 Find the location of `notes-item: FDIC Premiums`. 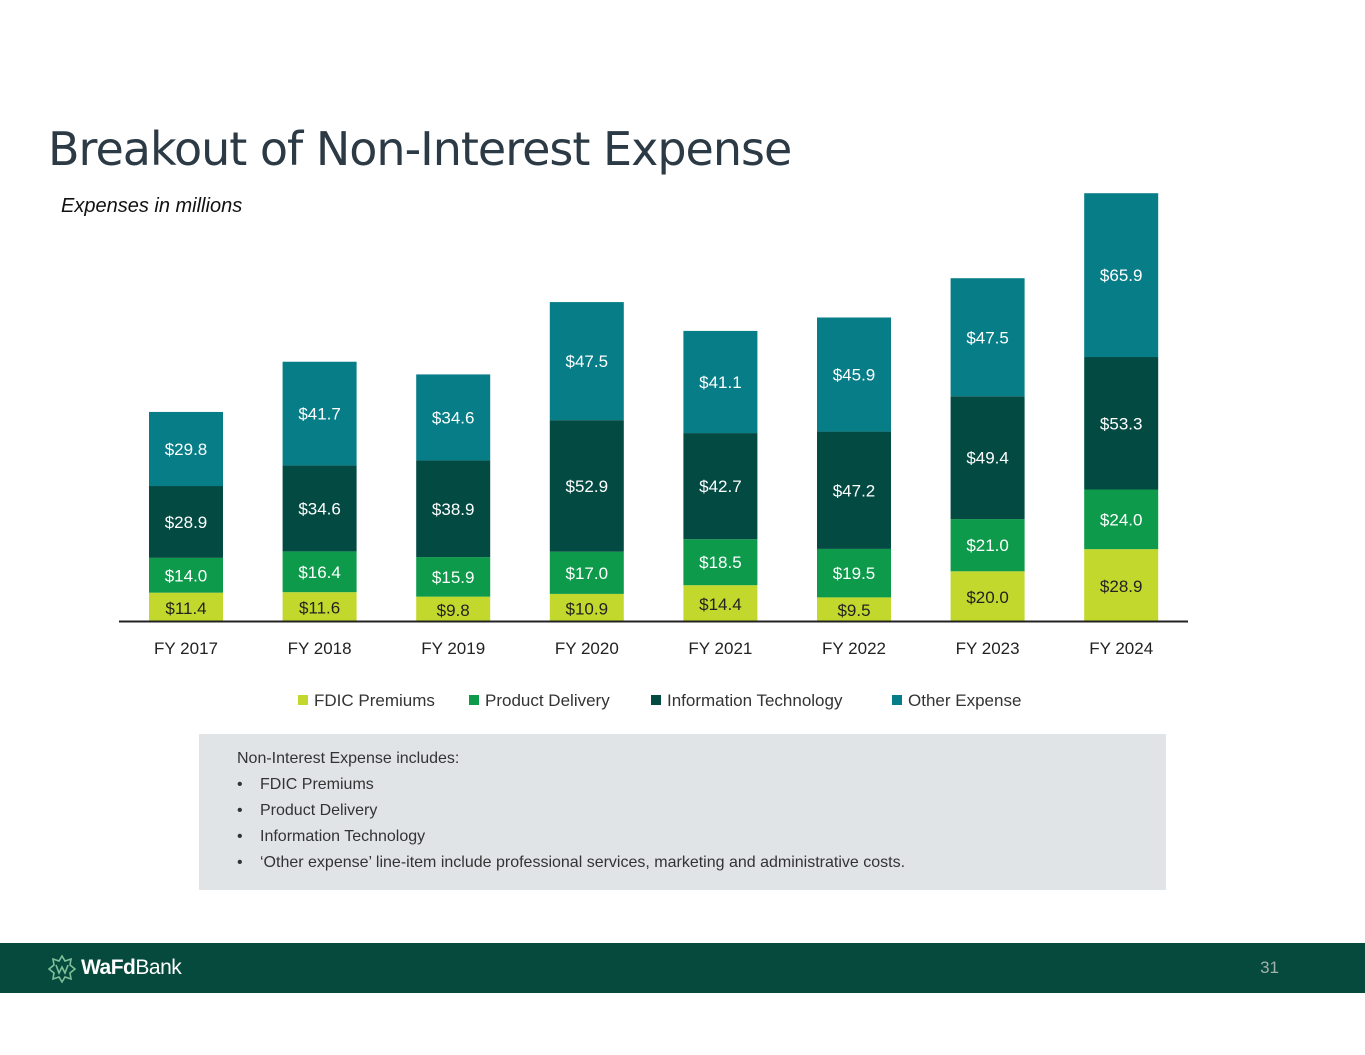

notes-item: FDIC Premiums is located at coordinates (571, 789).